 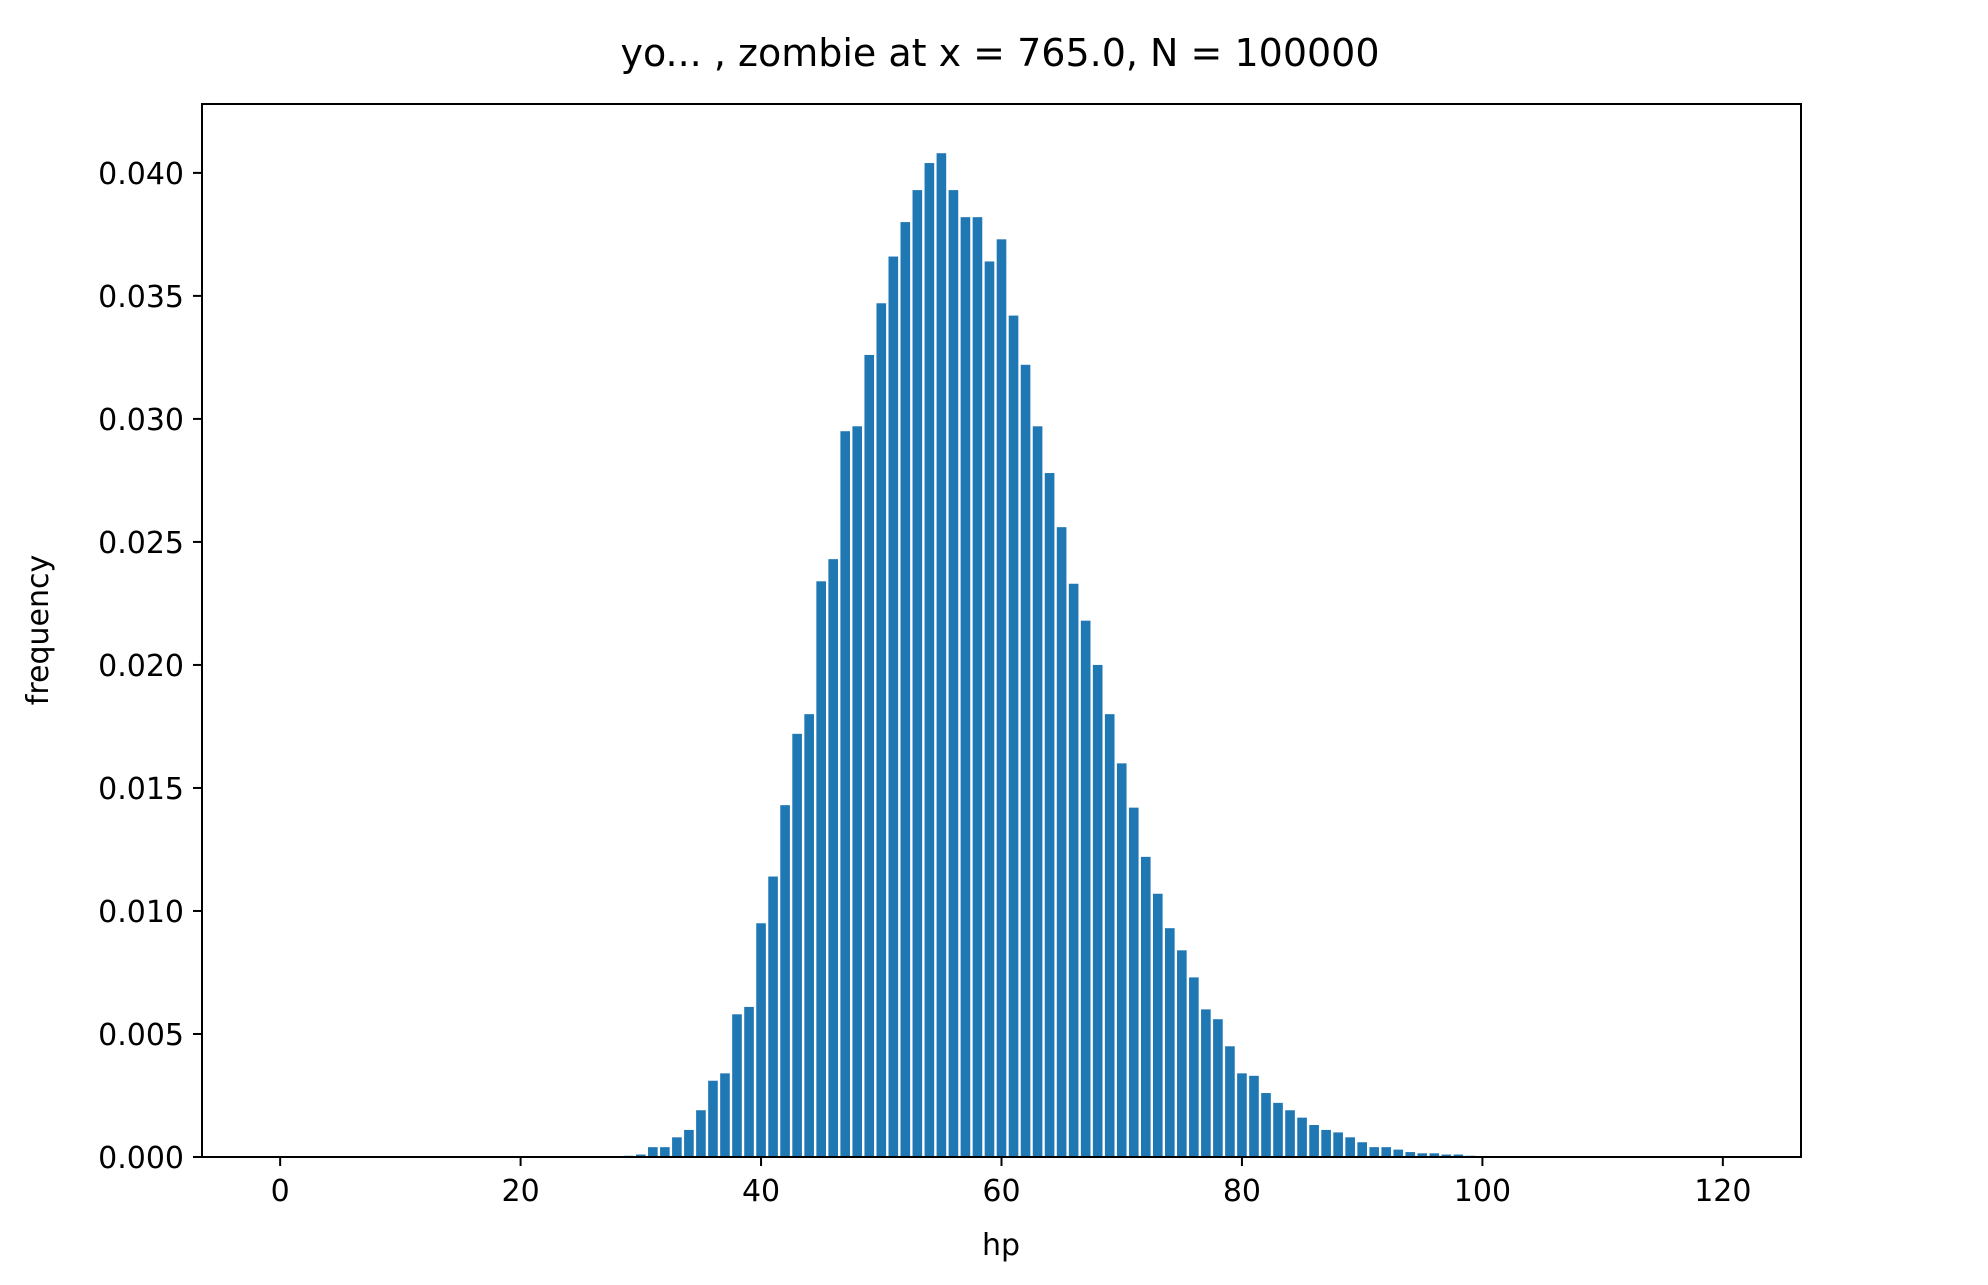 What do you see at coordinates (141, 1158) in the screenshot?
I see `y-tick-label: 0.000` at bounding box center [141, 1158].